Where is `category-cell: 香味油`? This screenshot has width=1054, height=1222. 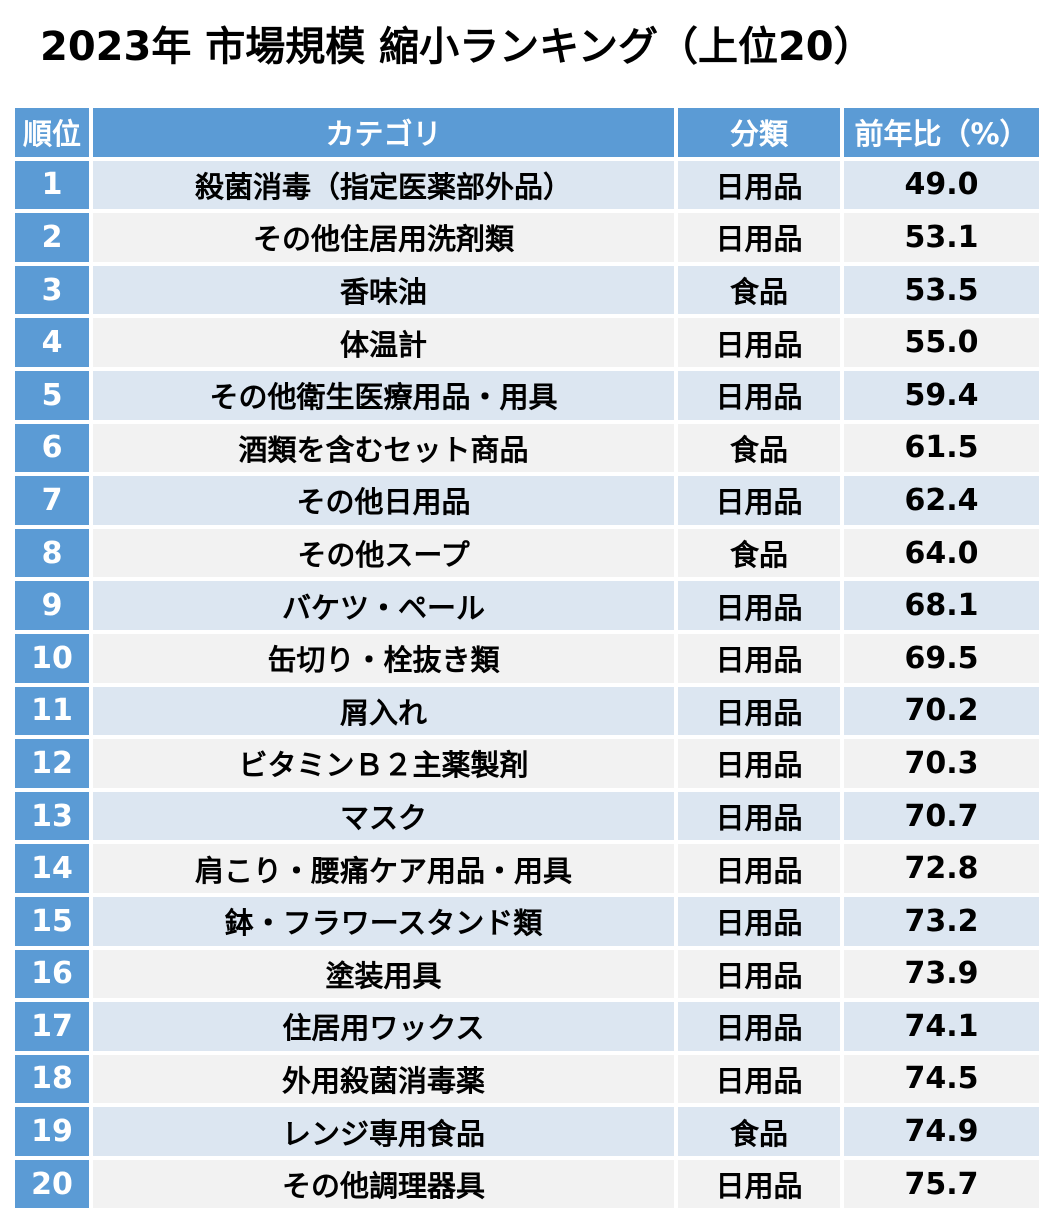 category-cell: 香味油 is located at coordinates (383, 290).